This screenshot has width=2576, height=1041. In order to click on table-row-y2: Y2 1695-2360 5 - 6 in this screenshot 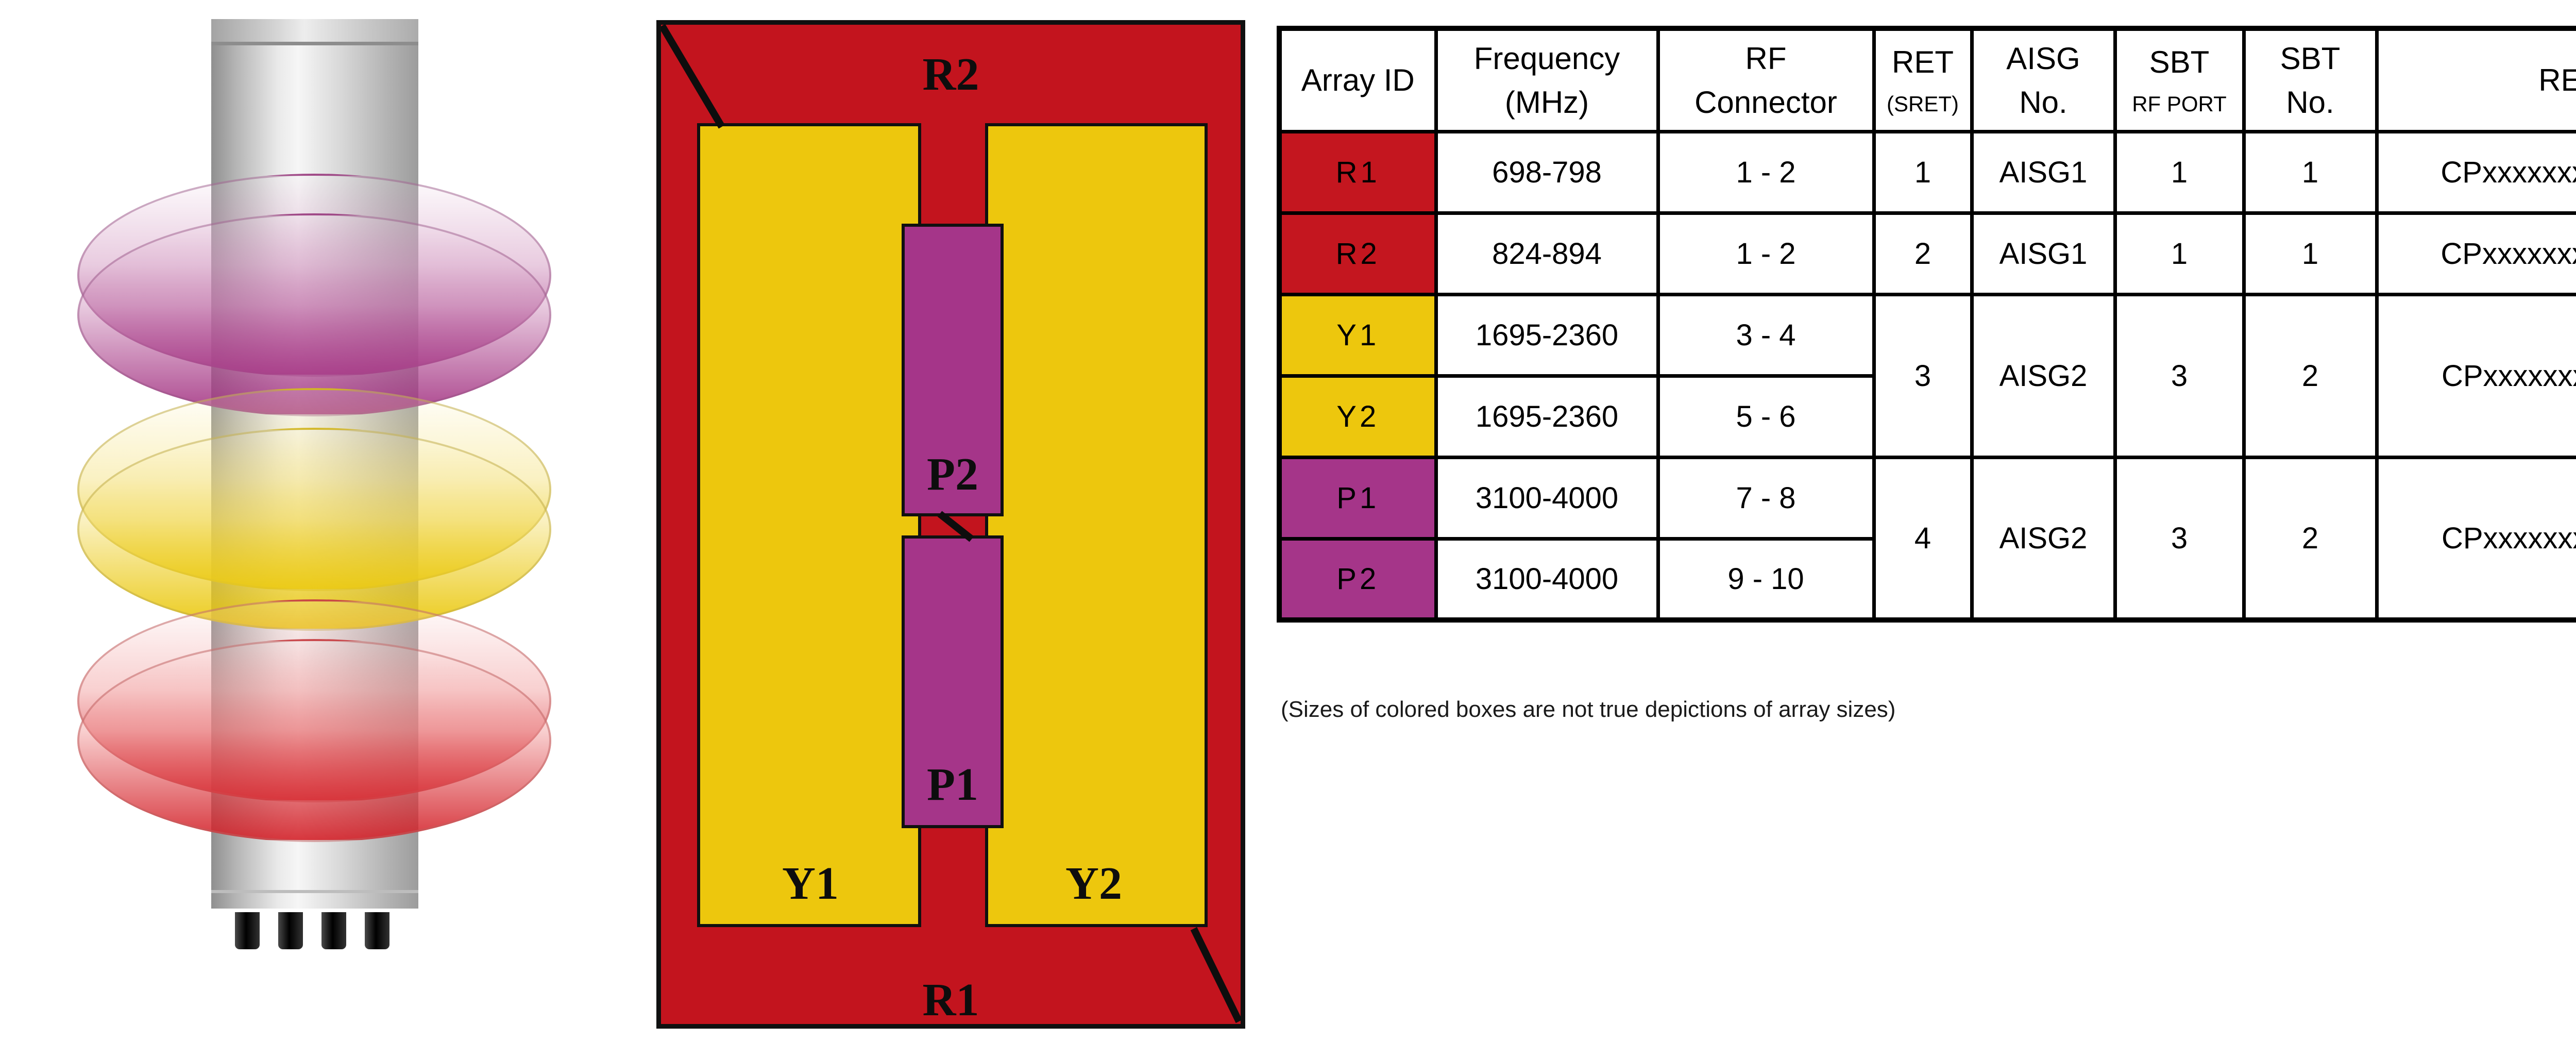, I will do `click(1926, 416)`.